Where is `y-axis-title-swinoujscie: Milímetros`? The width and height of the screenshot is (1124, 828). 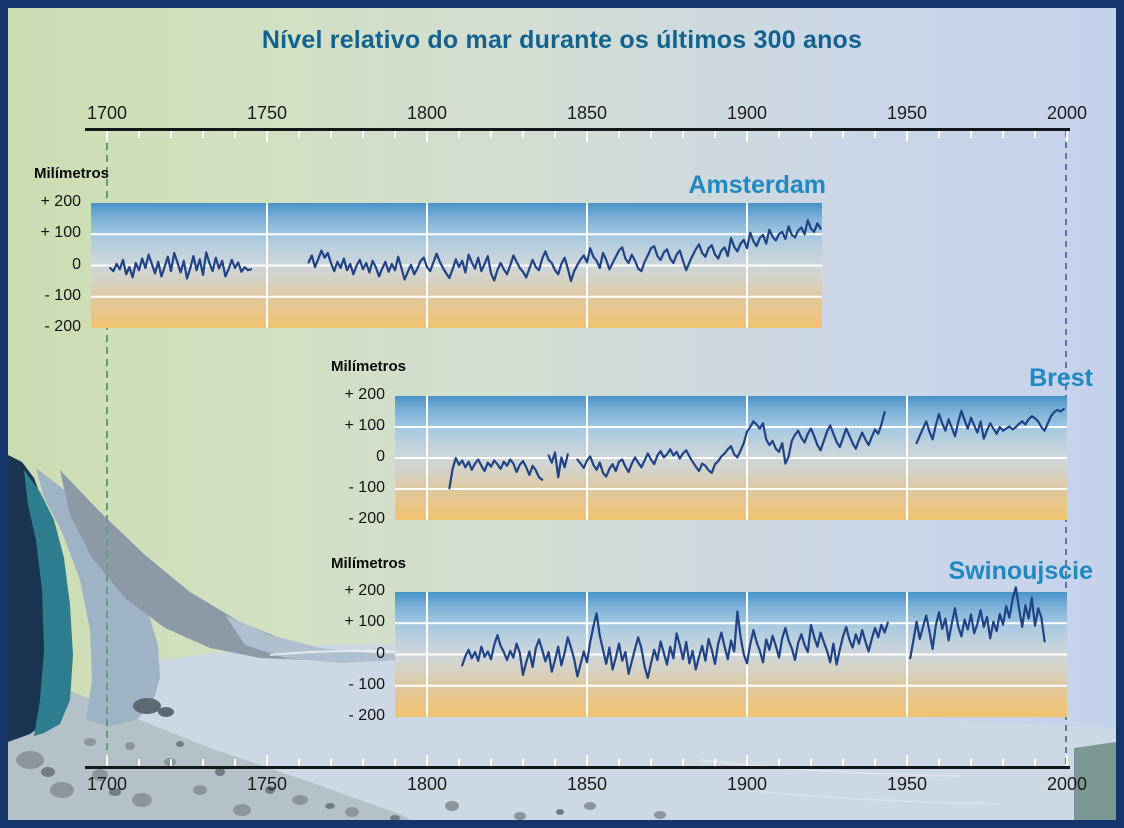 y-axis-title-swinoujscie: Milímetros is located at coordinates (369, 563).